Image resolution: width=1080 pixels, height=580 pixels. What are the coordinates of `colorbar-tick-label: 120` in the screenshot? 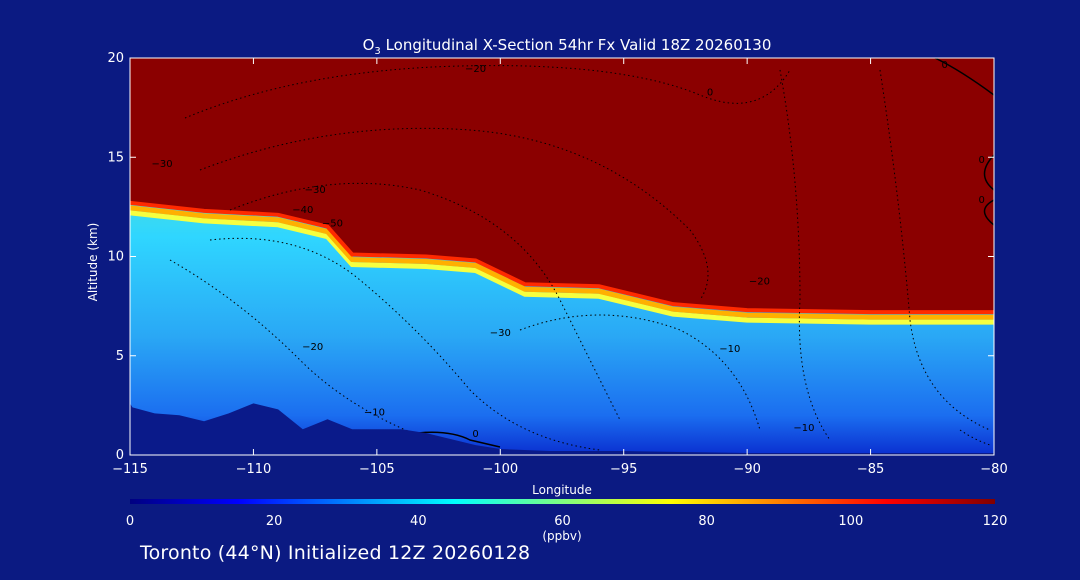 It's located at (995, 521).